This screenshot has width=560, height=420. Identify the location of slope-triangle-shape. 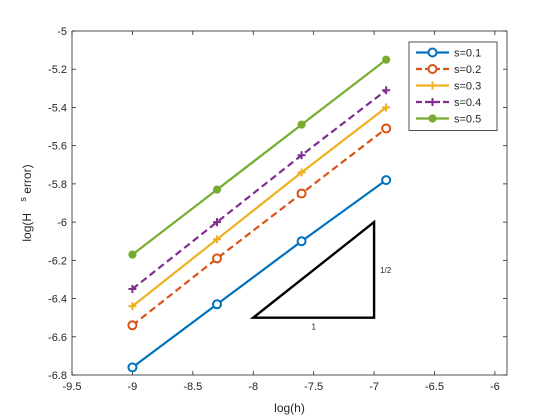
(312, 269).